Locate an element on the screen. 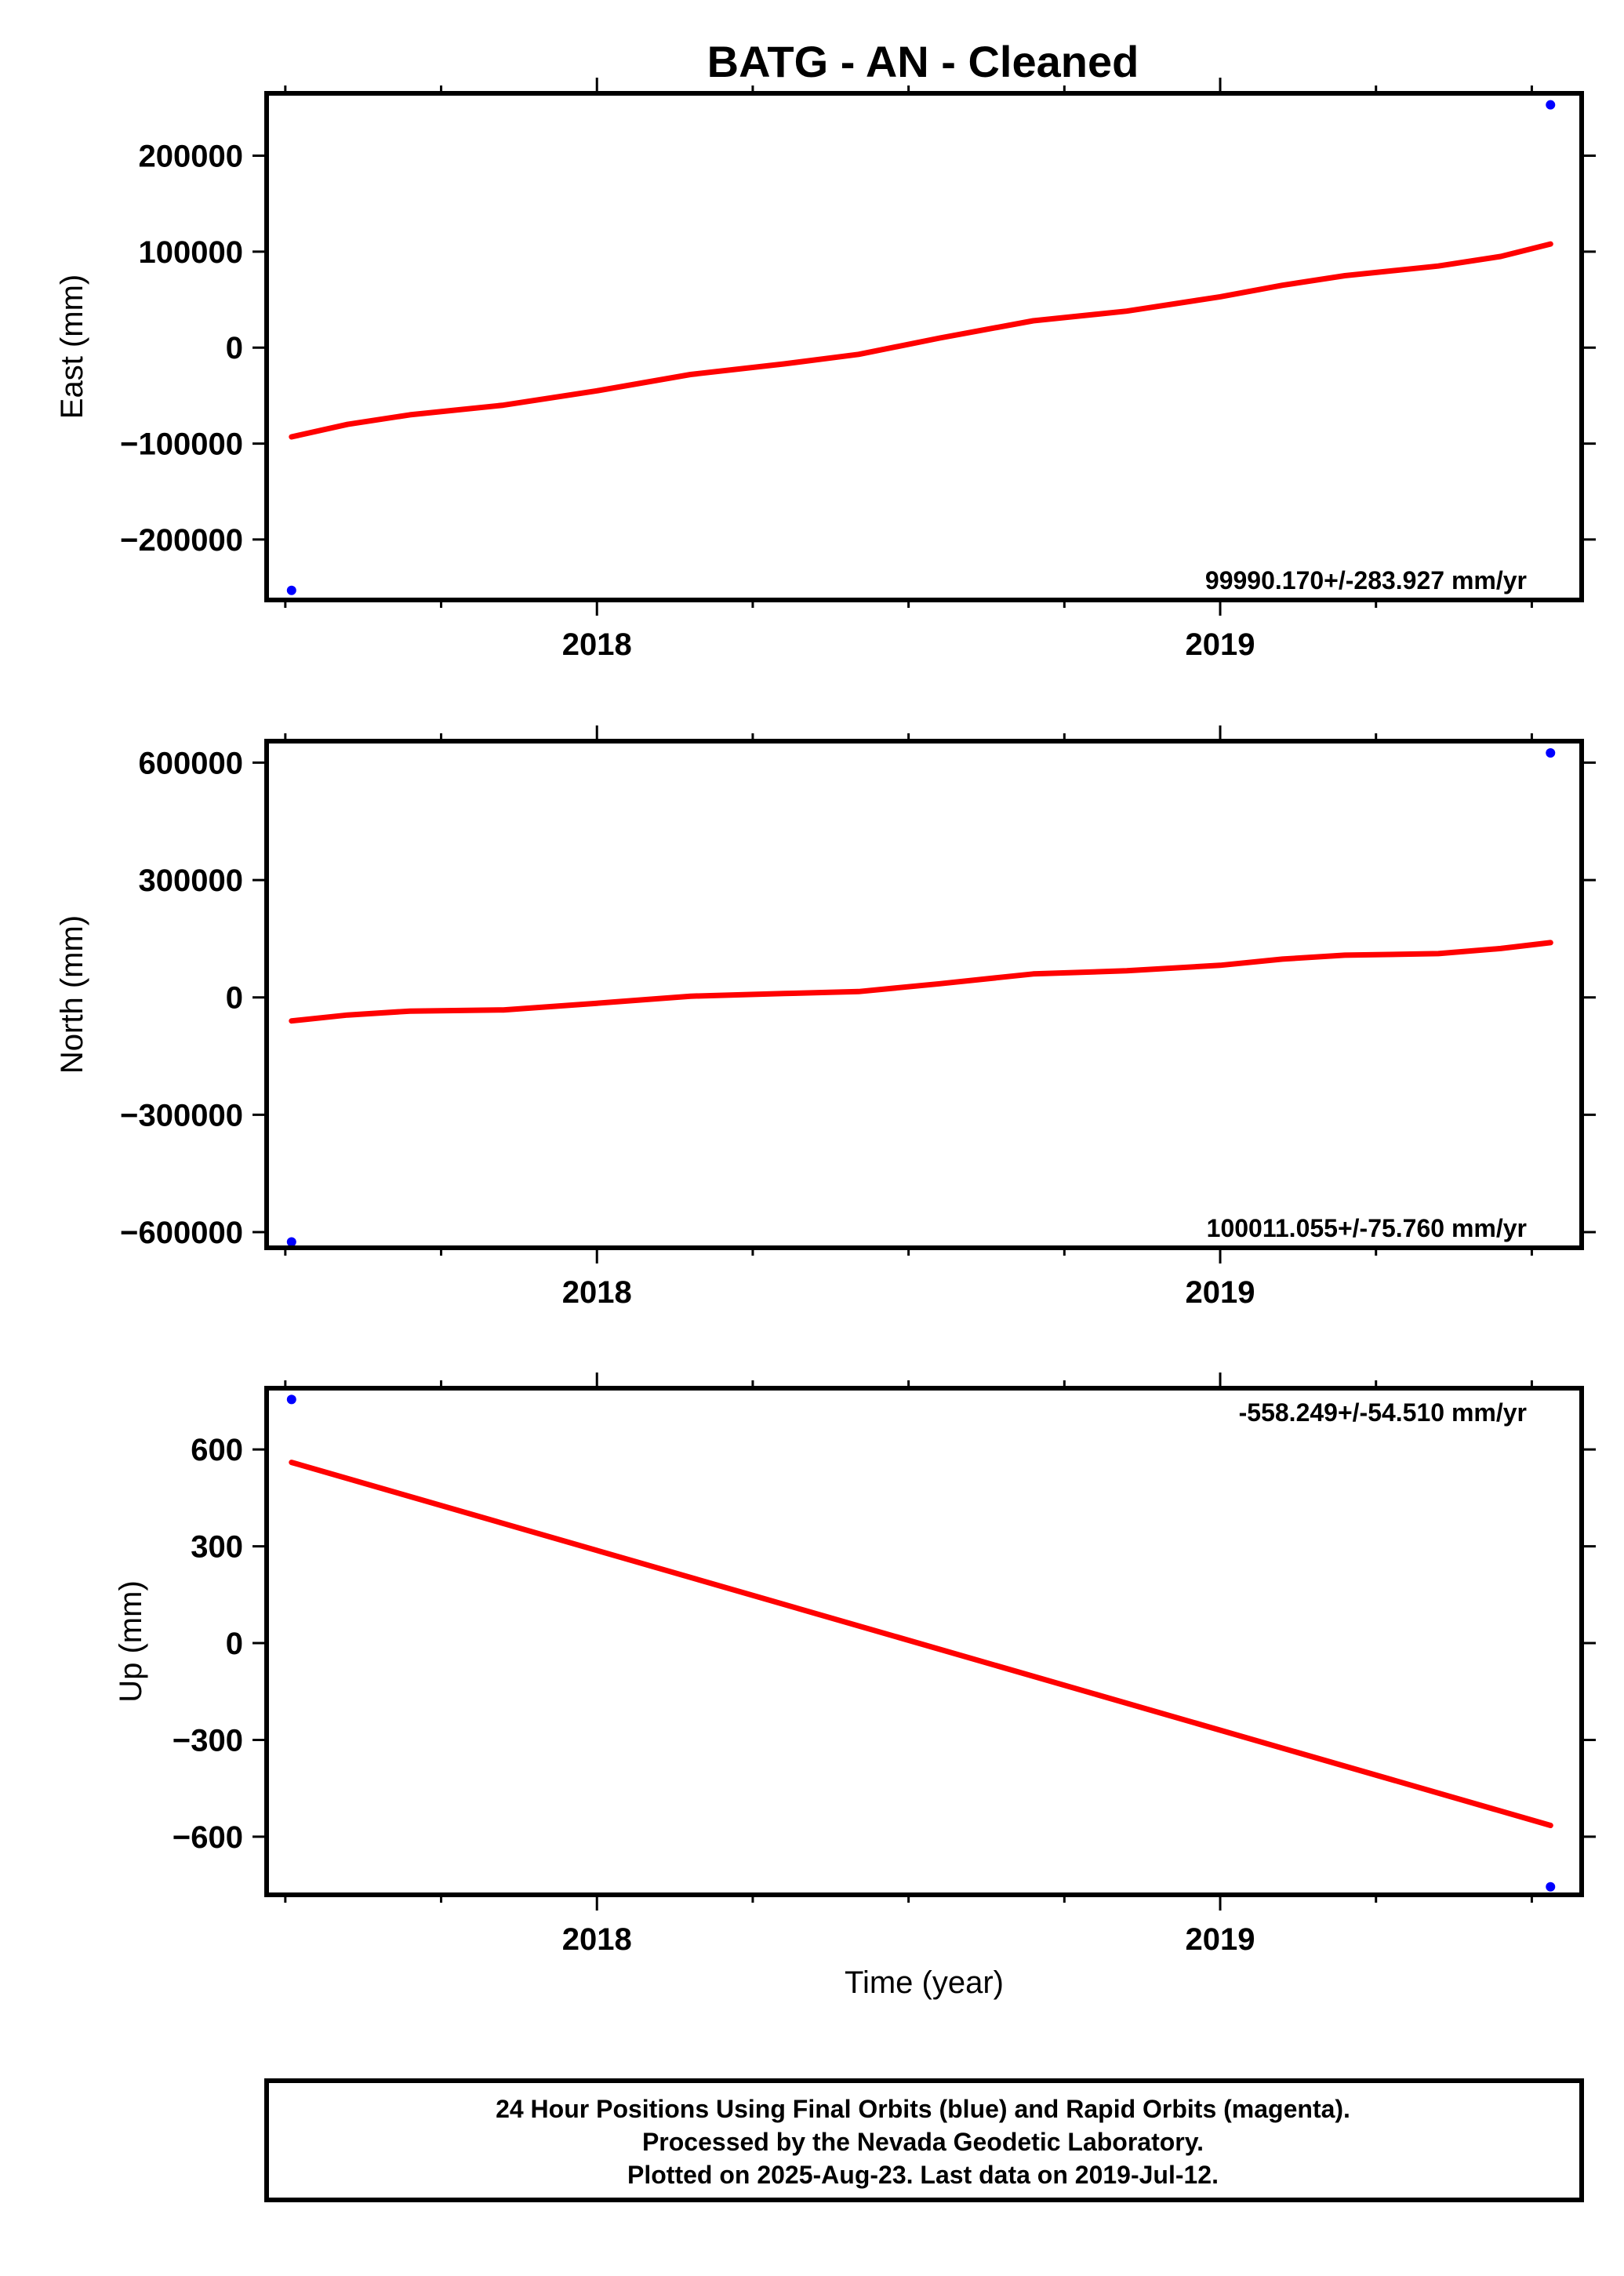  up-rate-label: -558.249+/-54.510 mm/yr is located at coordinates (1383, 1412).